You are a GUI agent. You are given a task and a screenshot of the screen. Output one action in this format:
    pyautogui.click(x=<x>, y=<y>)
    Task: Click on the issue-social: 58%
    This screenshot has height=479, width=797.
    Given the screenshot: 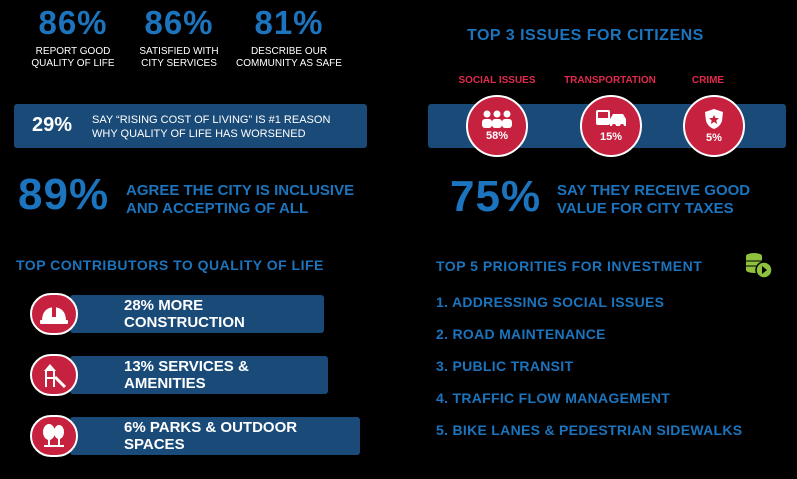 What is the action you would take?
    pyautogui.click(x=497, y=126)
    